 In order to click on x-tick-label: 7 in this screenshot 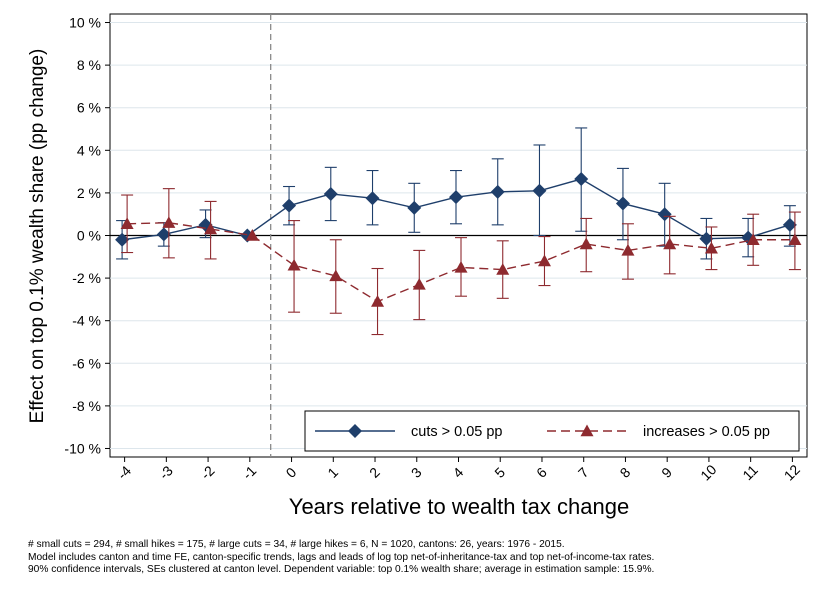, I will do `click(583, 472)`.